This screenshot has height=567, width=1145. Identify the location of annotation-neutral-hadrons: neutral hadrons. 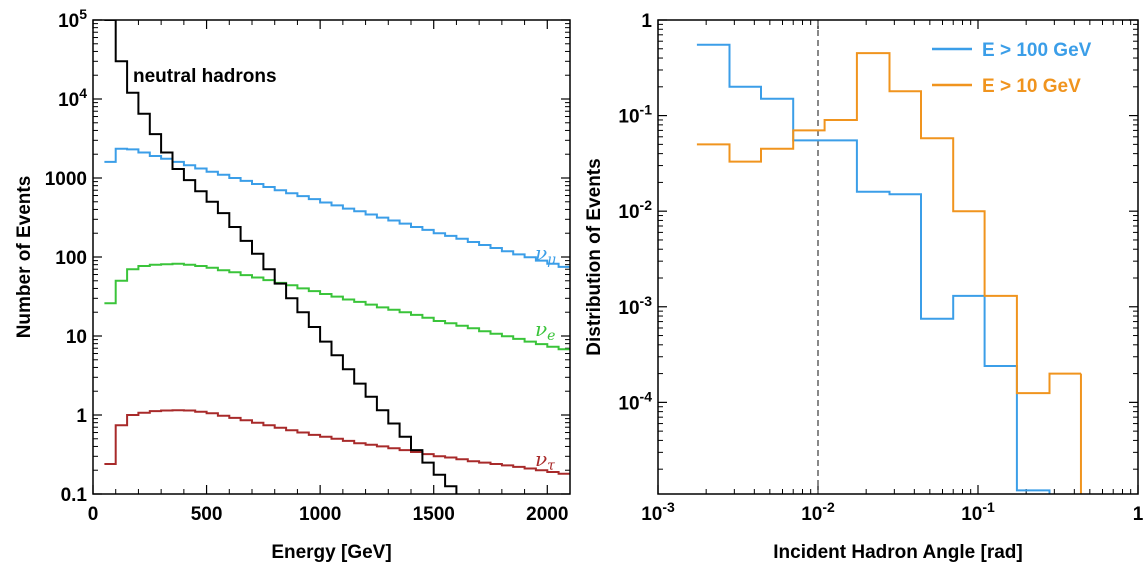
(205, 76).